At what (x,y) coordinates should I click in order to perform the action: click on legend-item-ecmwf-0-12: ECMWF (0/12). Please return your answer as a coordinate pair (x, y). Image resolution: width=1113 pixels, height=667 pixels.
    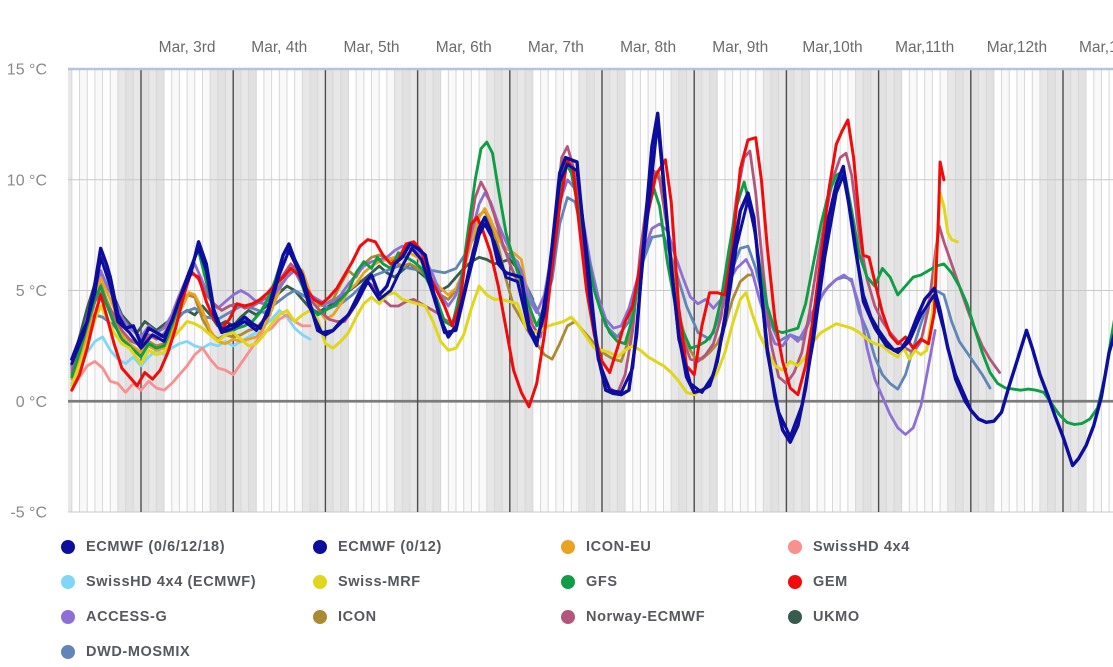
    Looking at the image, I should click on (437, 546).